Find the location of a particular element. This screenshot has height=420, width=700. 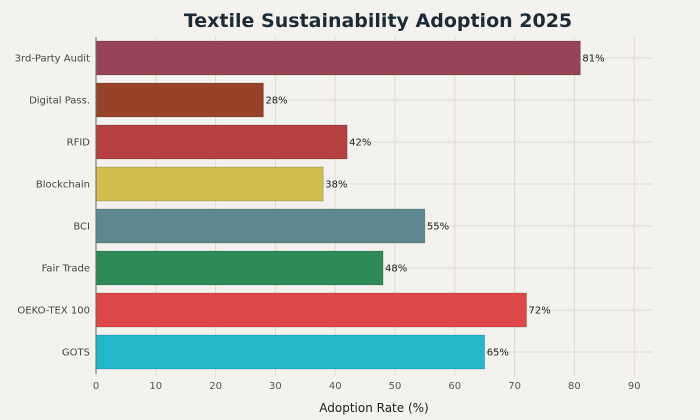

data-label: 55% is located at coordinates (438, 227).